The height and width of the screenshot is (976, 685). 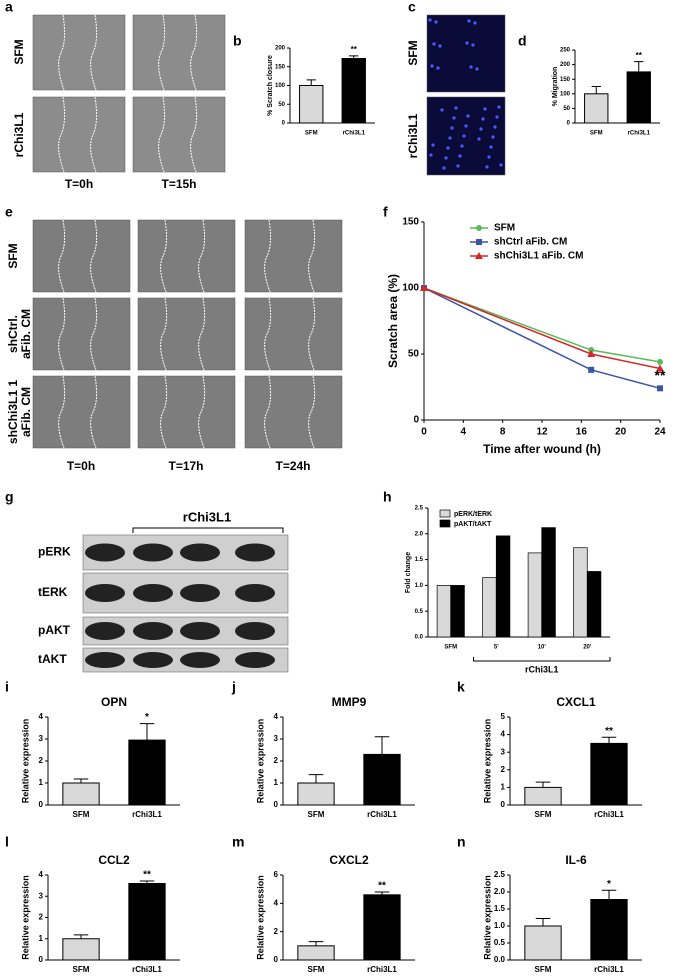 I want to click on y-tick-label: 50, so click(x=566, y=109).